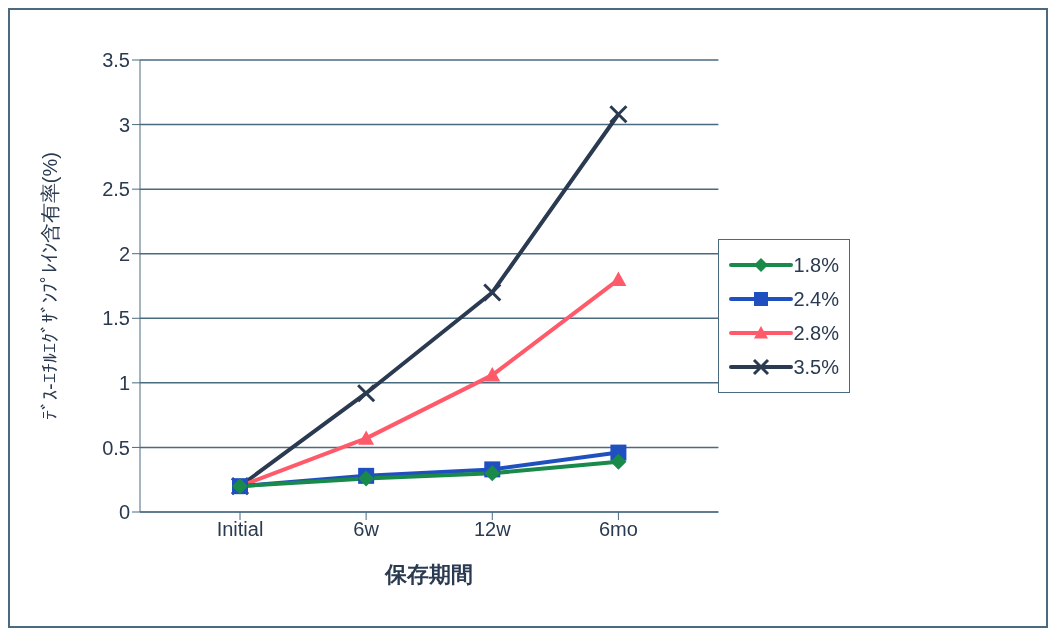  I want to click on y-axis-title: ﾃﾞｽ-ｴﾁﾙｴｸﾞｻﾞﾝﾌﾟﾚｲﾝ含有率(%), so click(50, 286).